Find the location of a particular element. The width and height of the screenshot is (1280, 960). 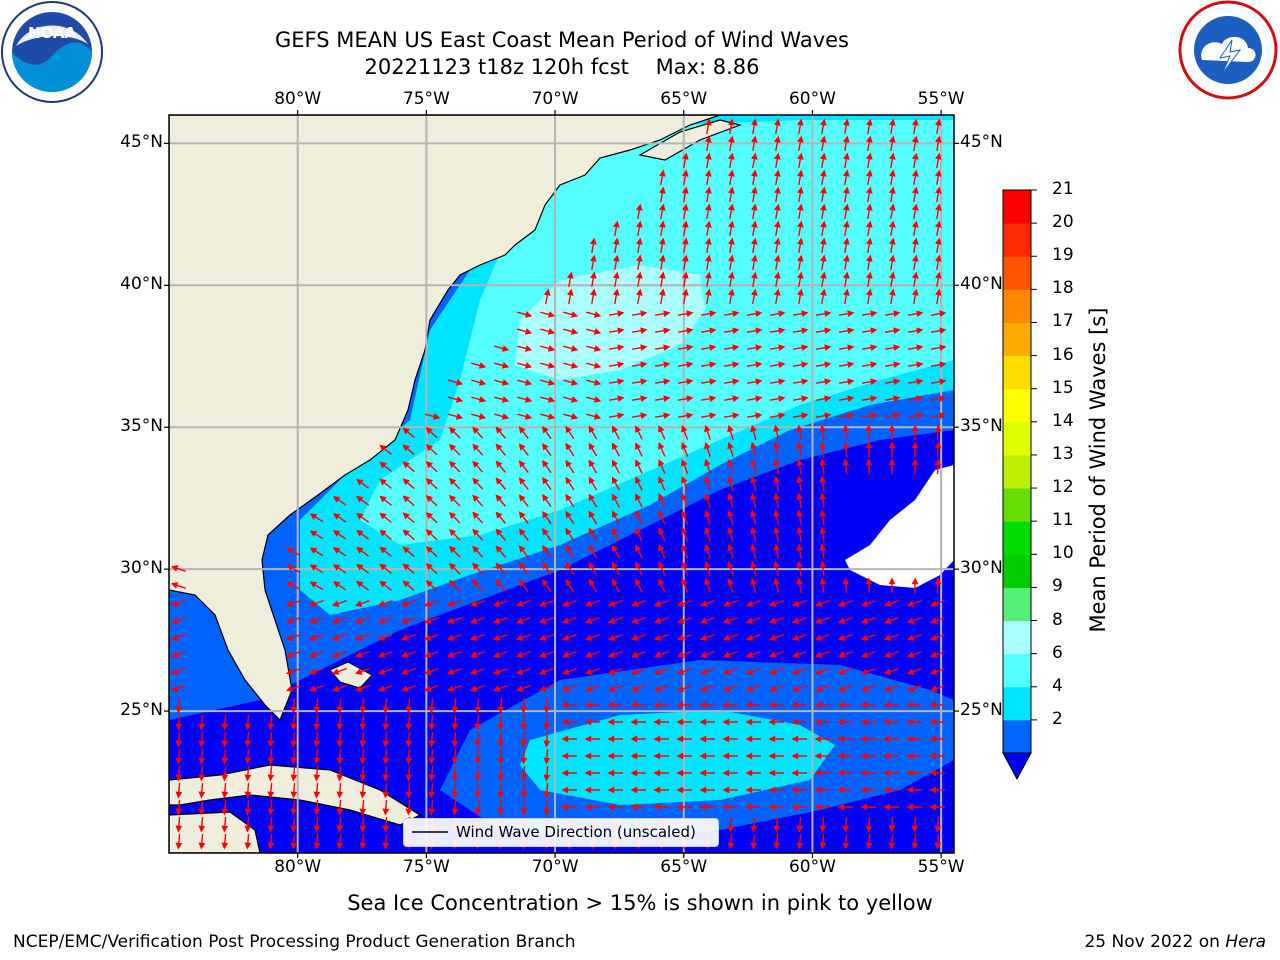

chart-subtitle: 20221123 t18z 120h fcst Max: 8.86 is located at coordinates (562, 67).